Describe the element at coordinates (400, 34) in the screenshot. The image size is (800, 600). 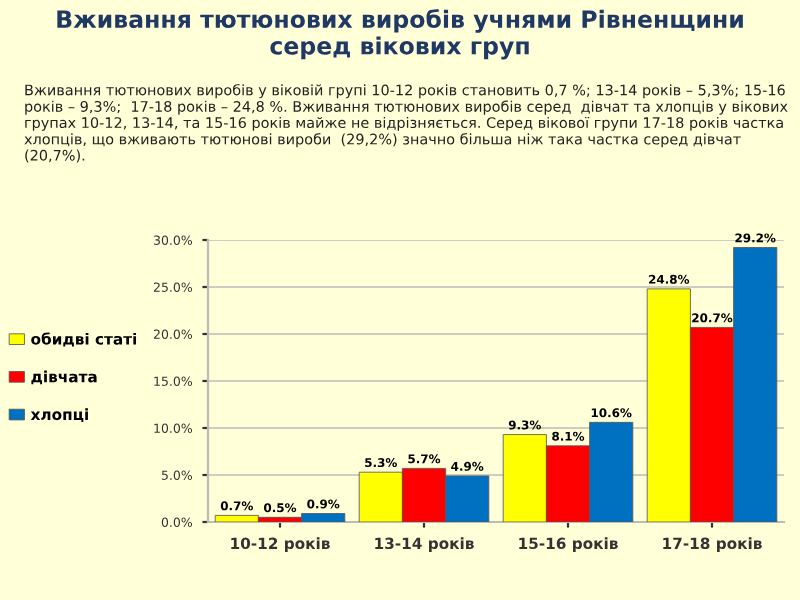
I see `chart-title: Вживання тютюнових виробів учнями Рівненщини серед вікових груп` at that location.